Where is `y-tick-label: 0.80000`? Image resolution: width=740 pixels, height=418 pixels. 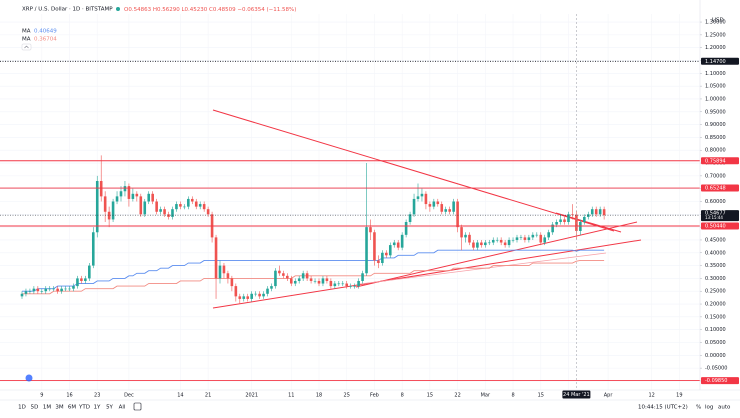
y-tick-label: 0.80000 is located at coordinates (715, 151).